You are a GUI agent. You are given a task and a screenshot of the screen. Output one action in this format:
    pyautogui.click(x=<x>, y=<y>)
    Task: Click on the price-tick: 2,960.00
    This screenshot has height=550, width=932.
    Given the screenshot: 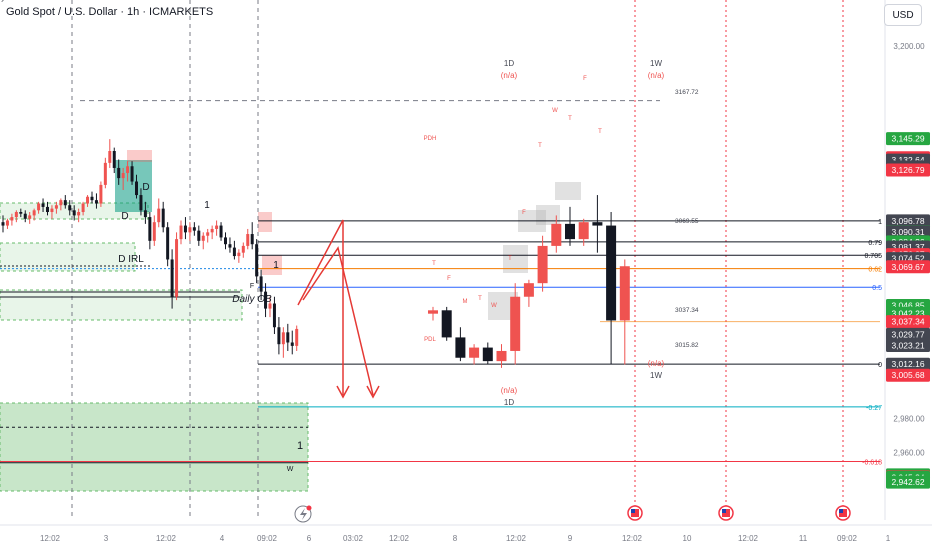 What is the action you would take?
    pyautogui.click(x=909, y=453)
    